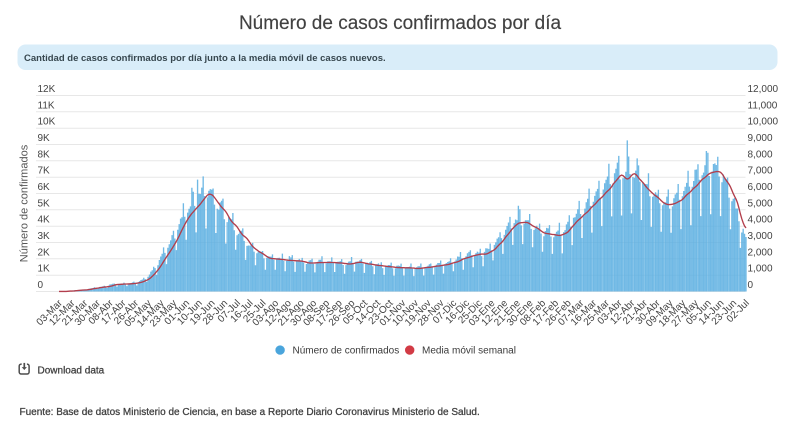  Describe the element at coordinates (763, 89) in the screenshot. I see `svg-text: 12,000` at that location.